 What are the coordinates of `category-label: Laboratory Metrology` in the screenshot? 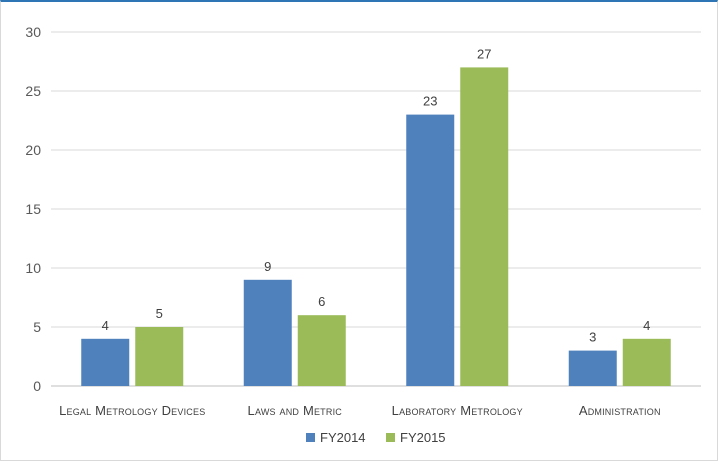 It's located at (457, 410).